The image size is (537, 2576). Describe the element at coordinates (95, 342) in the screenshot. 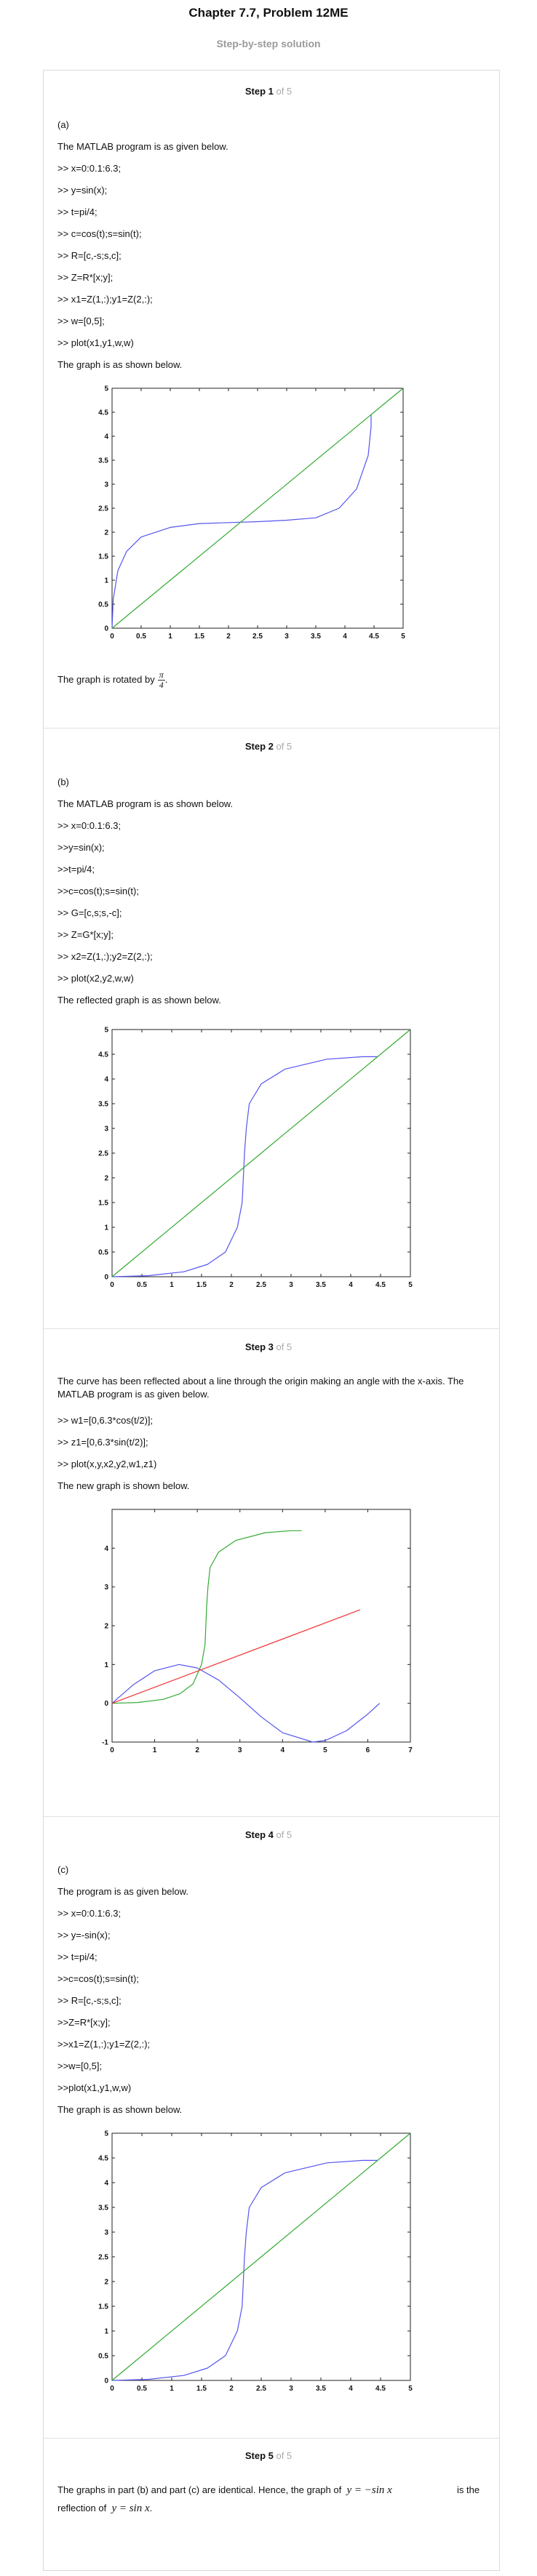

I see `step-1-line: >> plot(x1,y1,w,w)` at that location.